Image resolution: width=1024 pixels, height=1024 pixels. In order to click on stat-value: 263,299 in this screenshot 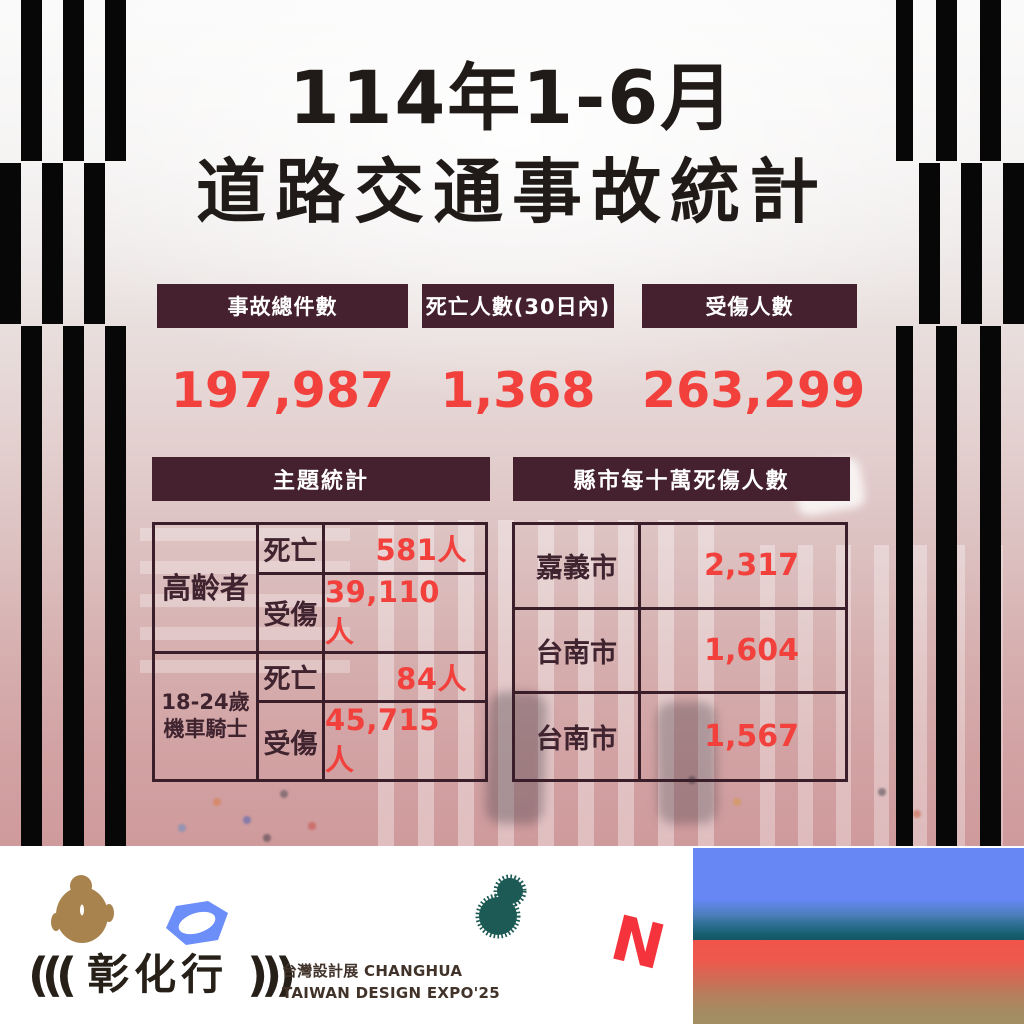, I will do `click(754, 390)`.